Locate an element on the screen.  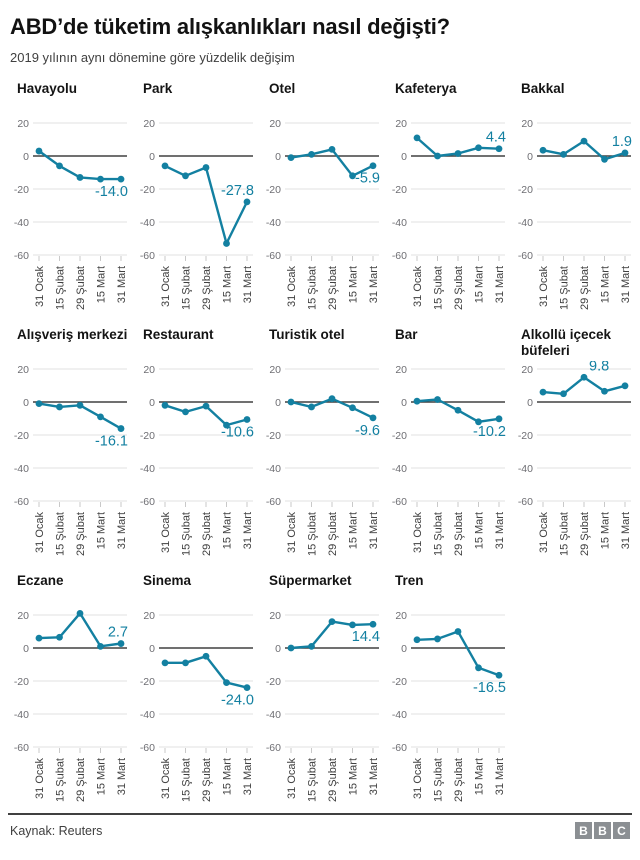
value-label: -14.0 is located at coordinates (111, 192).